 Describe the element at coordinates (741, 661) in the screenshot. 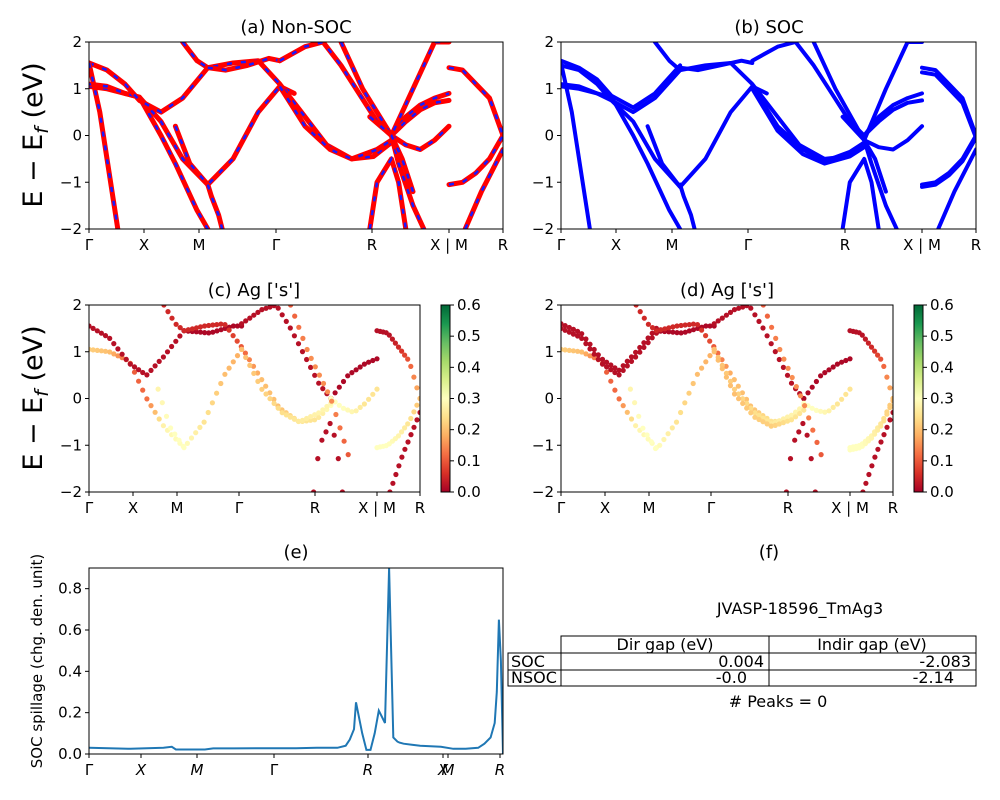

I see `table-cell: 0.004` at that location.